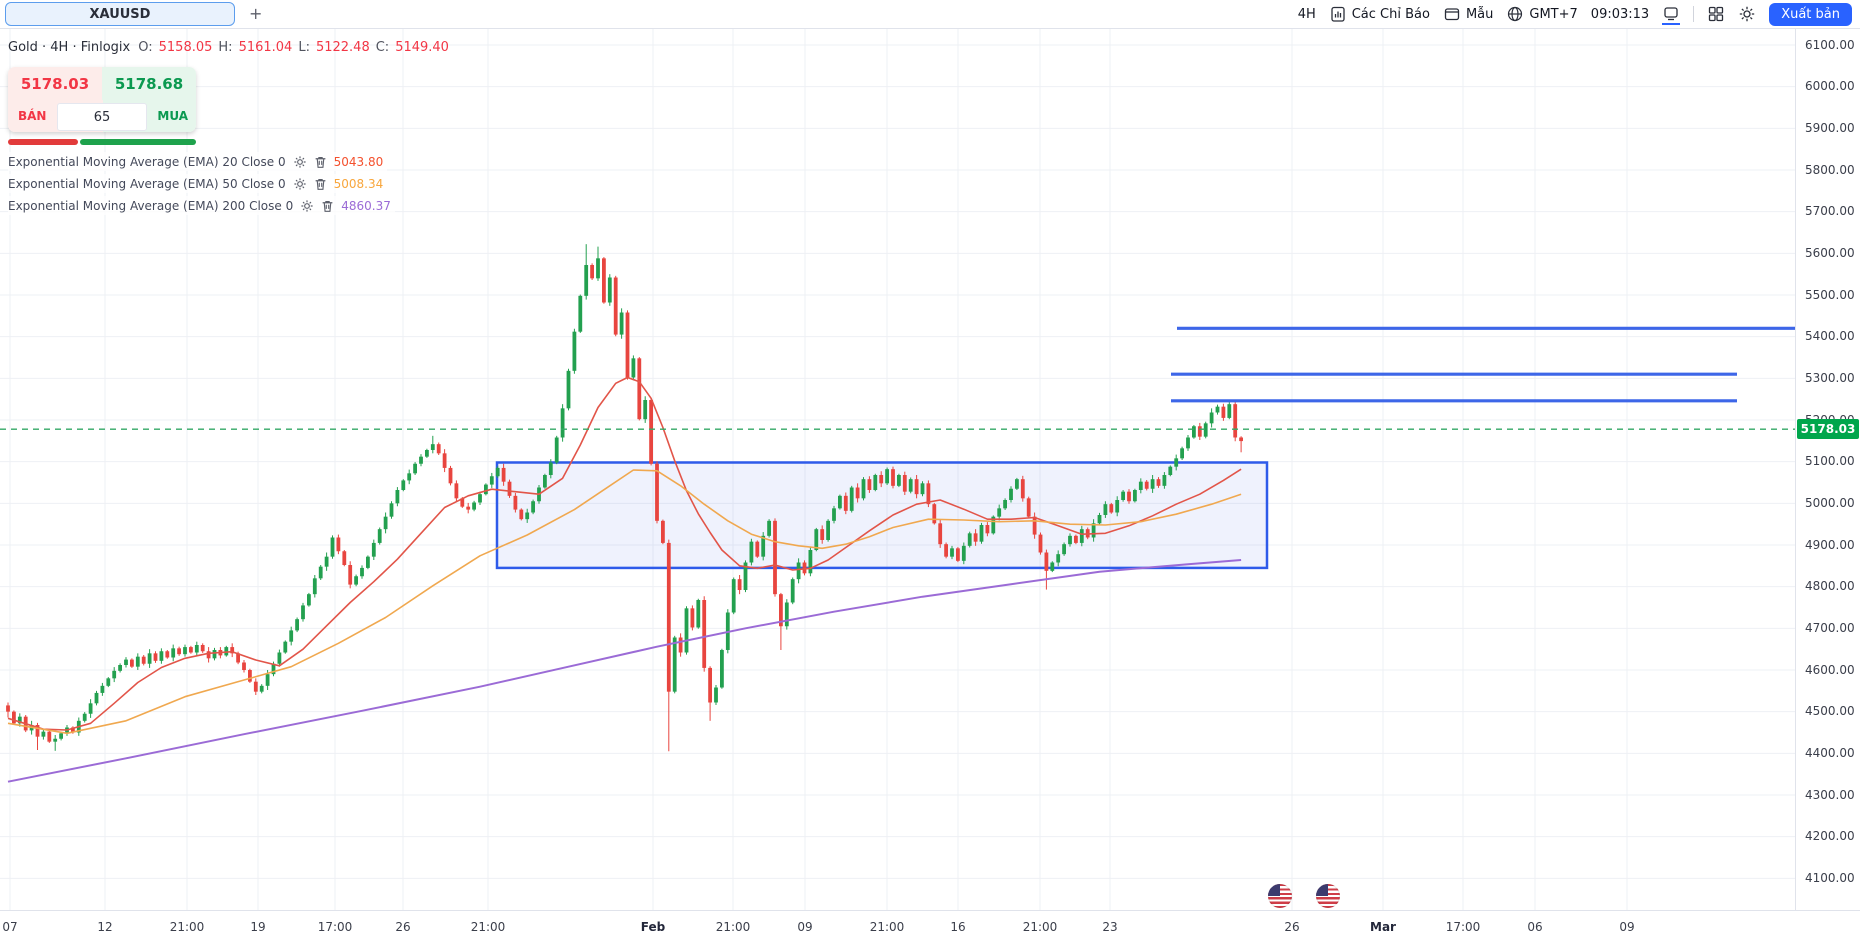 This screenshot has height=947, width=1860. What do you see at coordinates (1747, 14) in the screenshot?
I see `settings-button` at bounding box center [1747, 14].